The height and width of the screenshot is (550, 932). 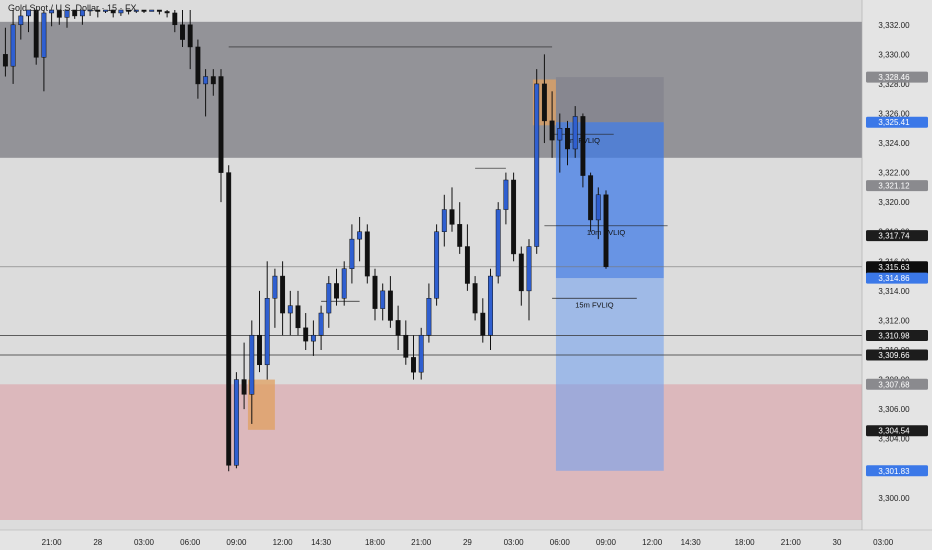 What do you see at coordinates (894, 498) in the screenshot?
I see `y-tick-label: 3,300.00` at bounding box center [894, 498].